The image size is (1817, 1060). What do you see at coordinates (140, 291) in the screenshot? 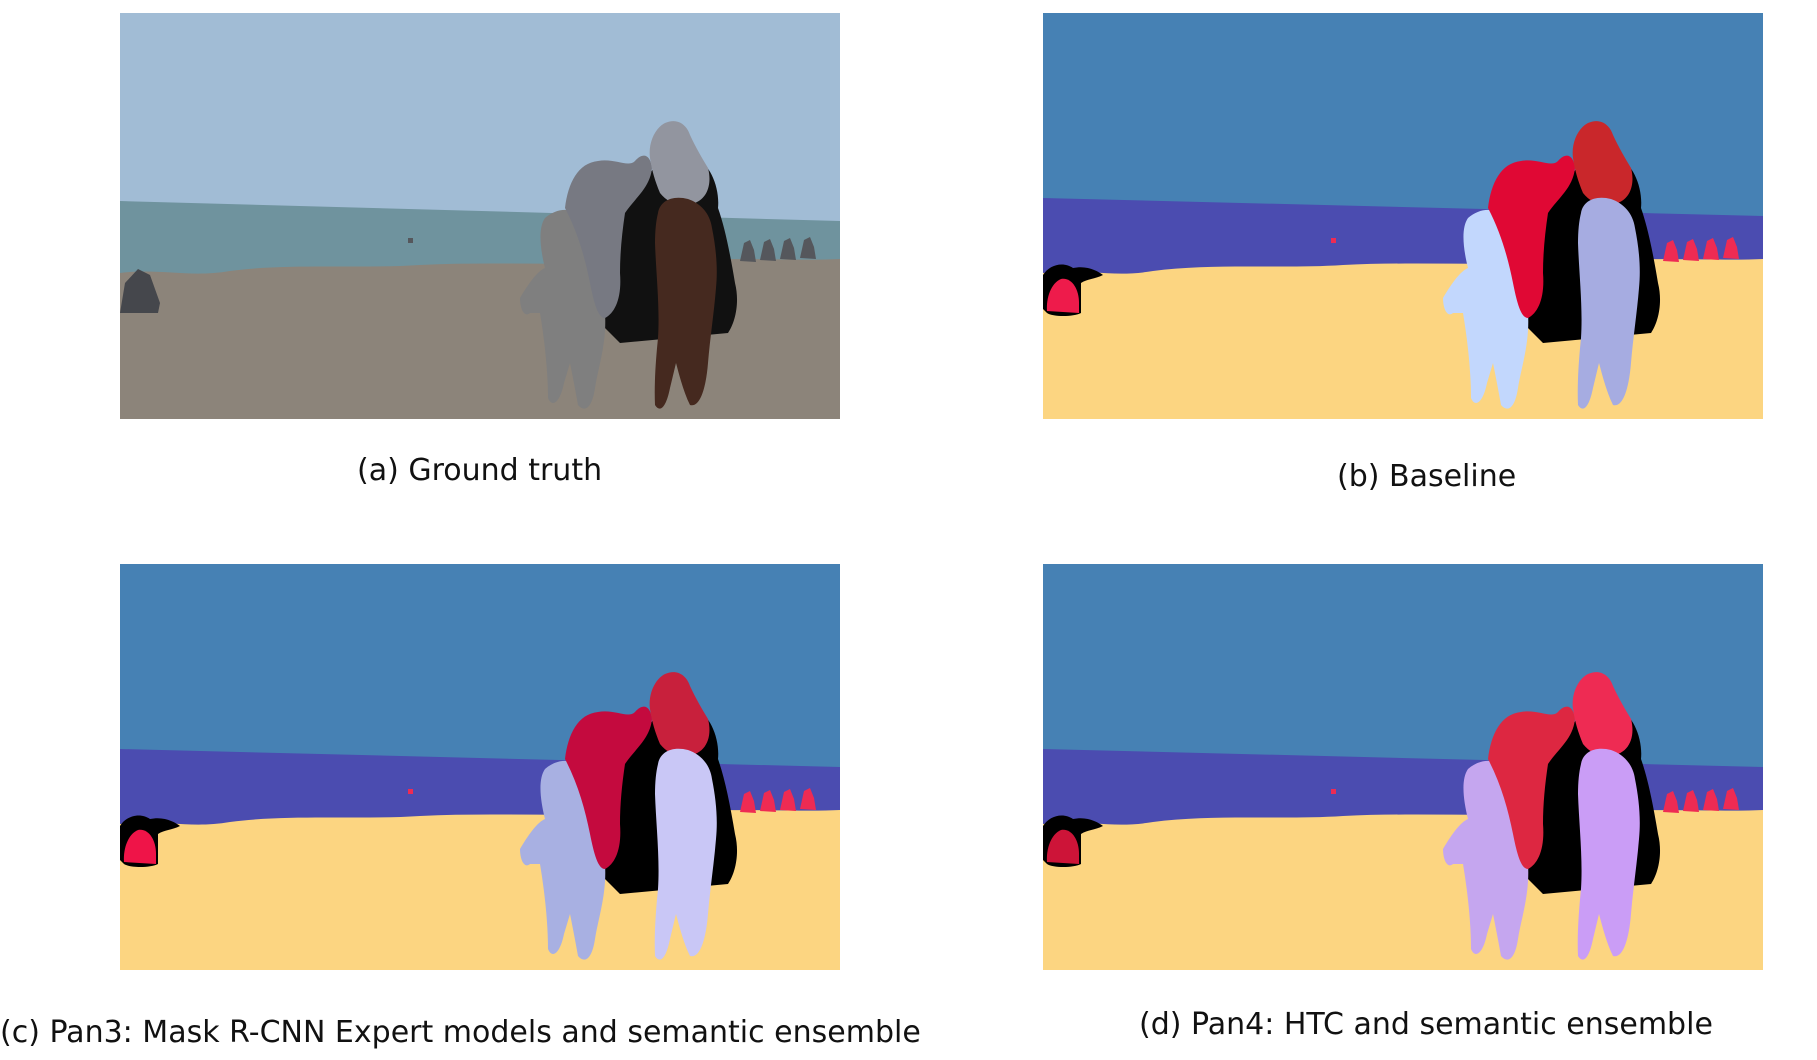
I see `left-rock-region` at bounding box center [140, 291].